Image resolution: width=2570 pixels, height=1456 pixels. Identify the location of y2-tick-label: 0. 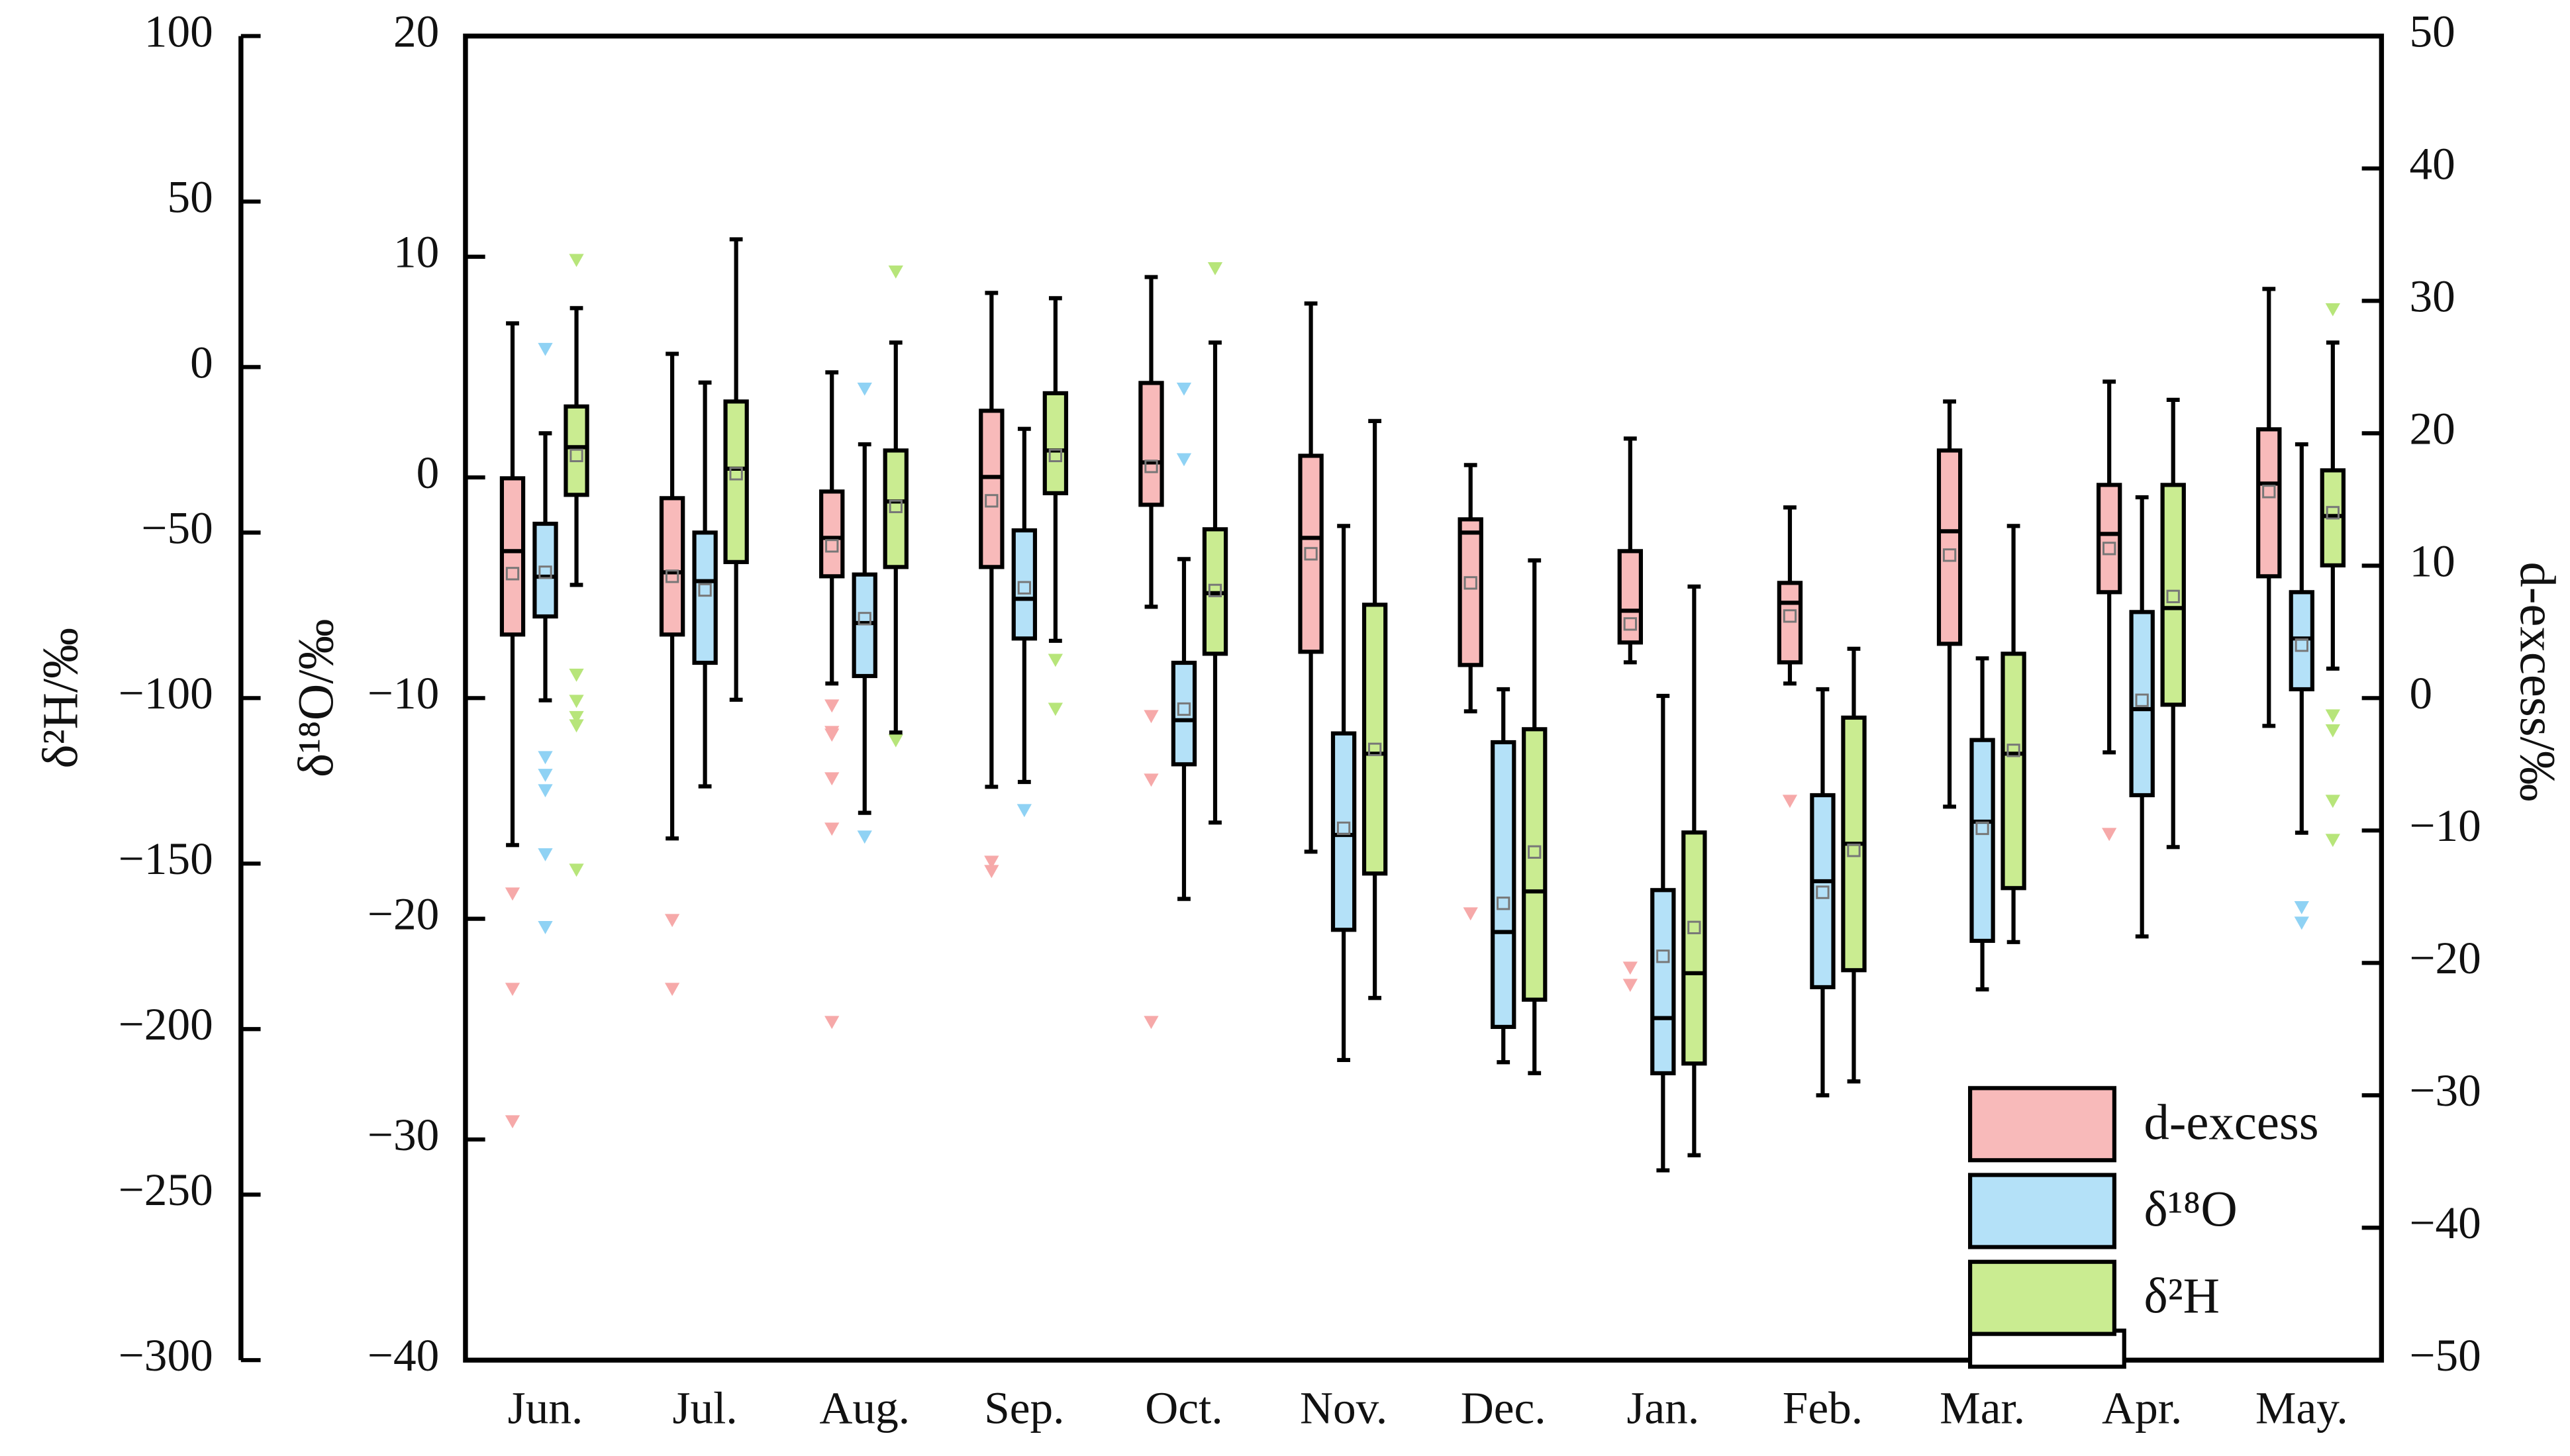
(2420, 692).